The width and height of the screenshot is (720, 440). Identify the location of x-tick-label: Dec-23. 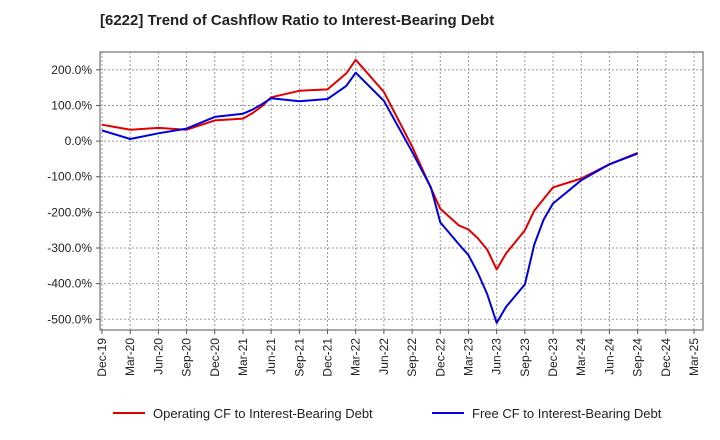
(553, 357).